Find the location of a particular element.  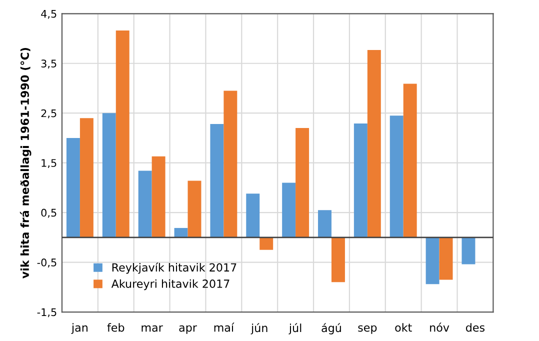

y-tick-label: 4,5 is located at coordinates (48, 14).